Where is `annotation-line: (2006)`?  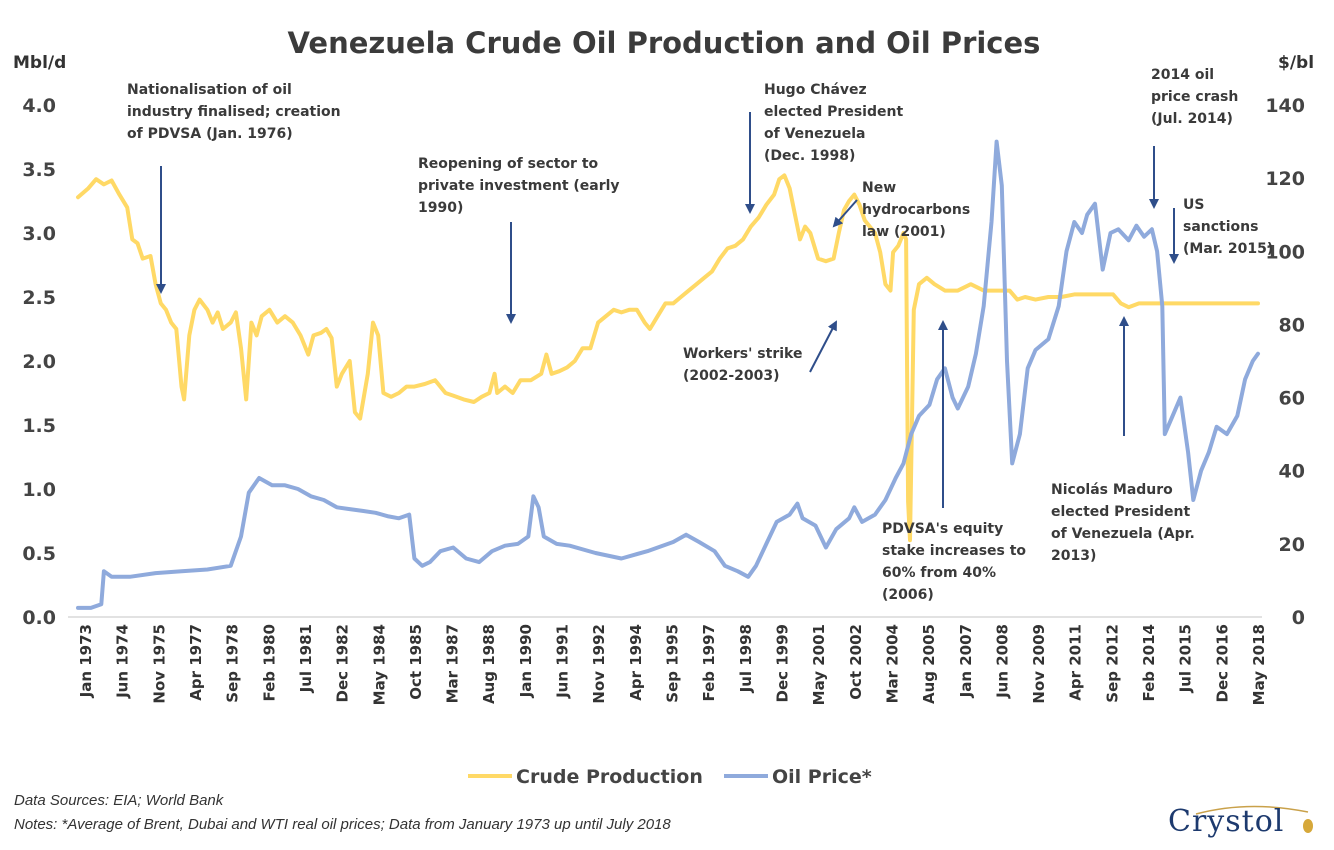 annotation-line: (2006) is located at coordinates (908, 595).